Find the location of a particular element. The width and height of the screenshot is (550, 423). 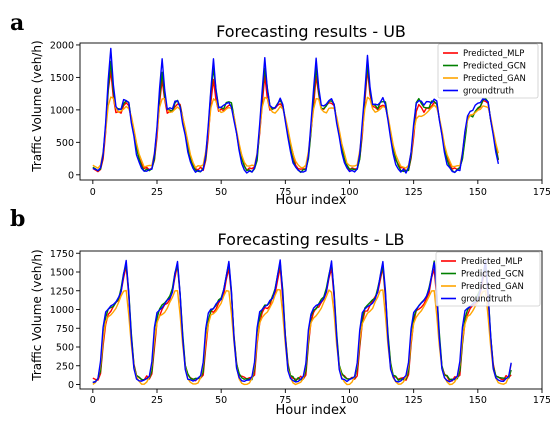

x-tick-label-a: 75 is located at coordinates (285, 192).